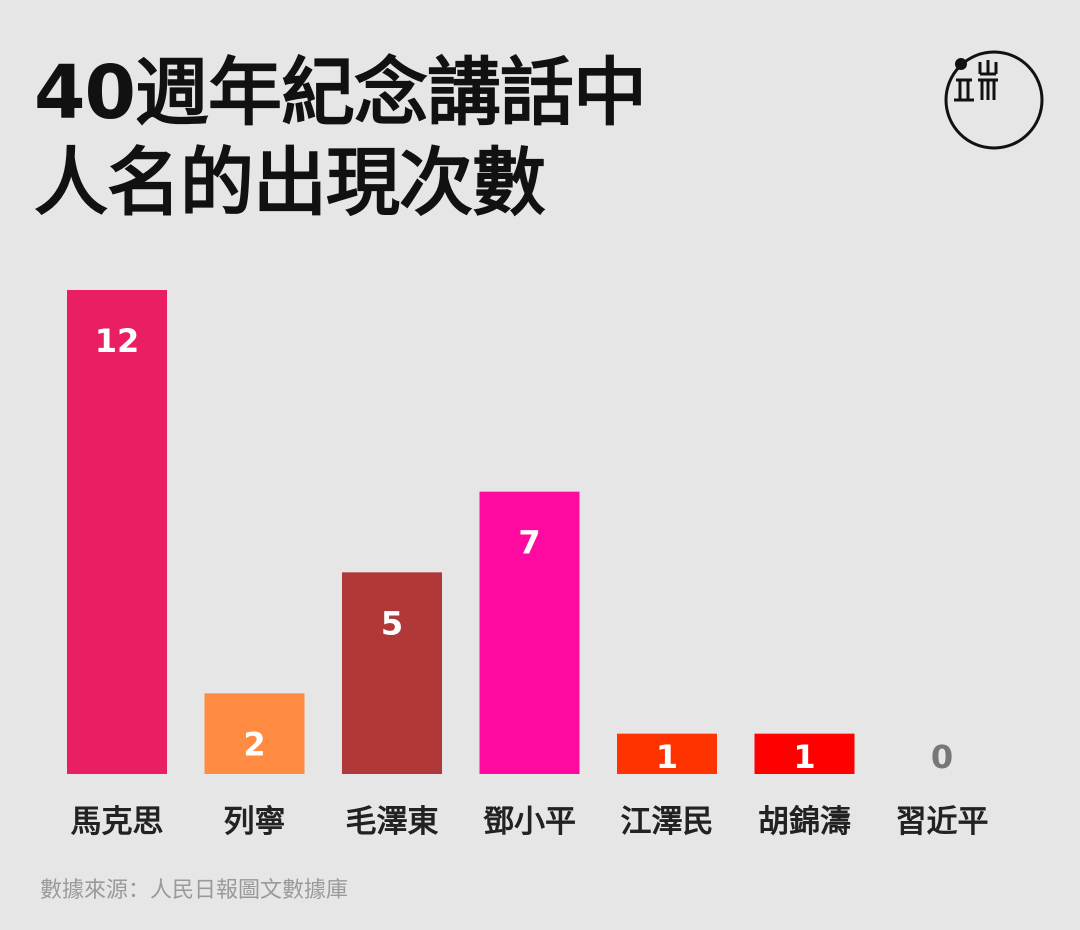 This screenshot has width=1080, height=930. Describe the element at coordinates (392, 822) in the screenshot. I see `category-label-3: 毛澤東` at that location.